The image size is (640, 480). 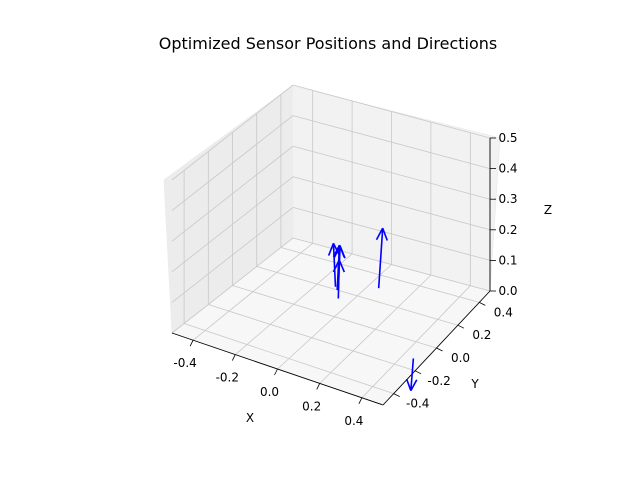 I want to click on y-tick-label: 0.0, so click(x=460, y=358).